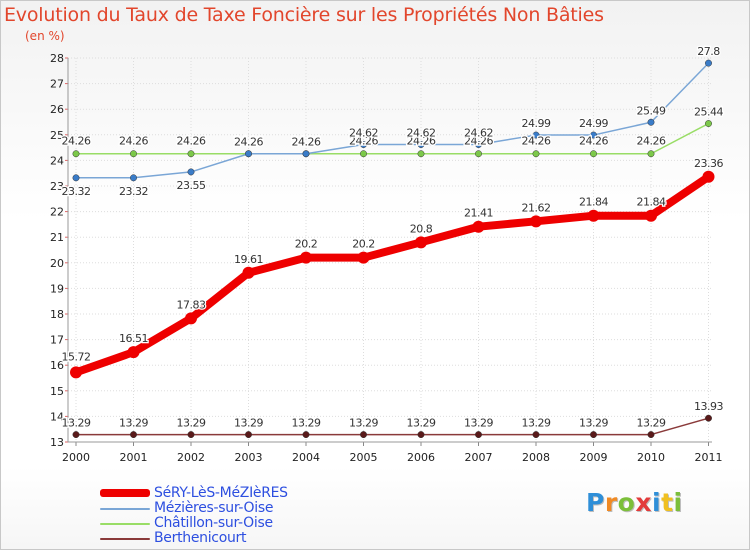  Describe the element at coordinates (57, 314) in the screenshot. I see `y-tick-label: 18` at that location.